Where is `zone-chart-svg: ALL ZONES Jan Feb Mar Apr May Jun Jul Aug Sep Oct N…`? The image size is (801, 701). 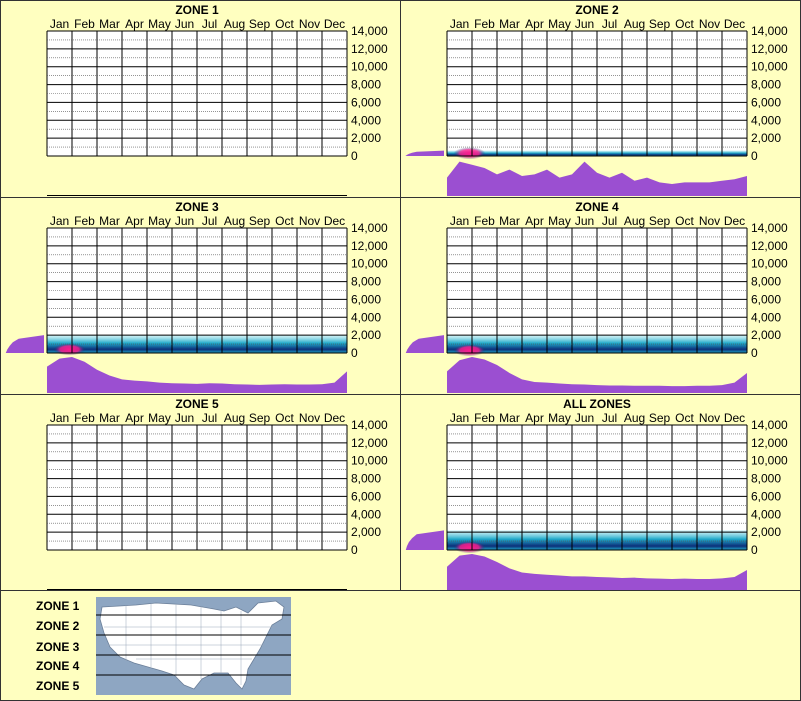 zone-chart-svg: ALL ZONES Jan Feb Mar Apr May Jun Jul Aug Sep Oct N… is located at coordinates (596, 493).